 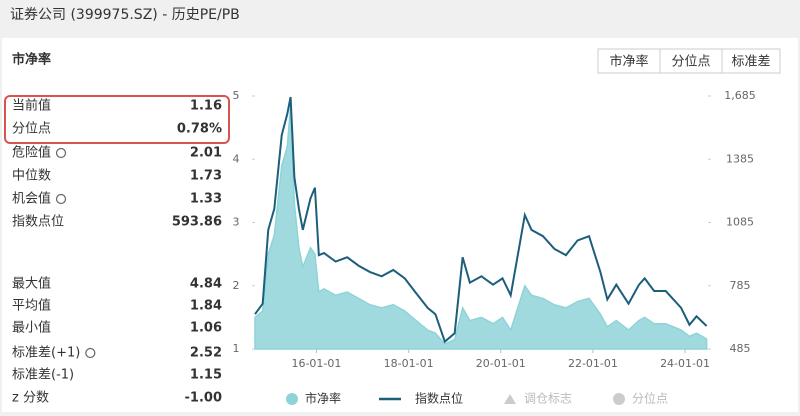 I want to click on y2-tick-label: 1385, so click(x=740, y=158).